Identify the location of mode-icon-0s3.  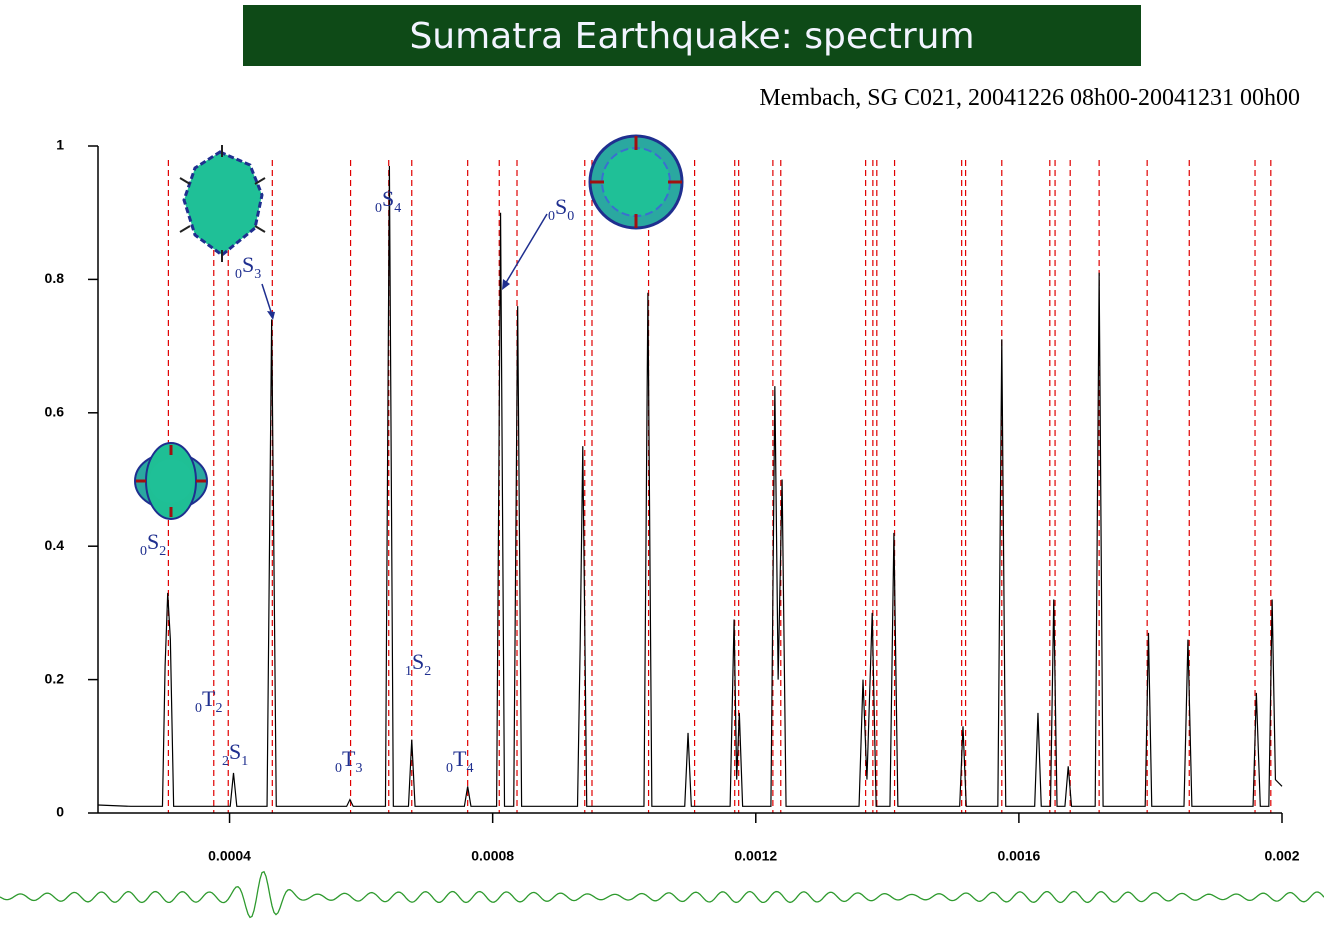
(222, 203).